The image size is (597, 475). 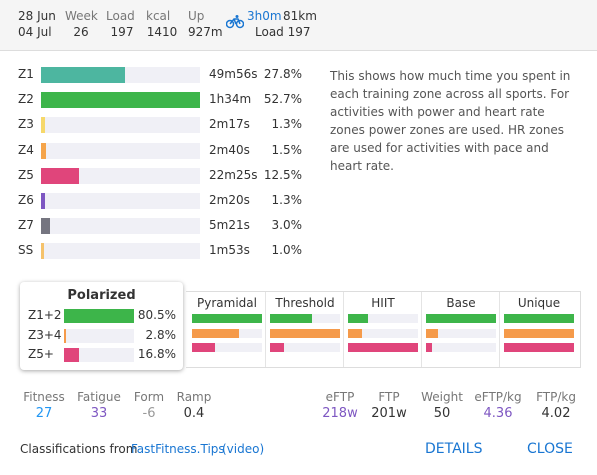 I want to click on zone-time: 2m40s, so click(x=229, y=149).